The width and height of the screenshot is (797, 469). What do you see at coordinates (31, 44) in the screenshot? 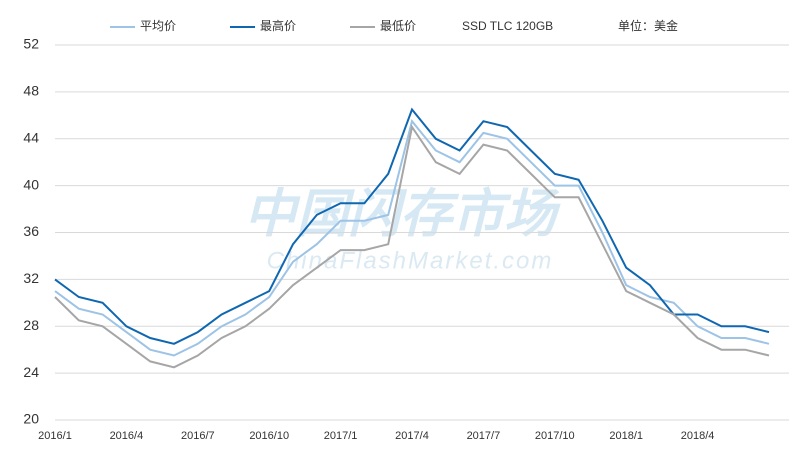
I see `y-tick-label: 52` at bounding box center [31, 44].